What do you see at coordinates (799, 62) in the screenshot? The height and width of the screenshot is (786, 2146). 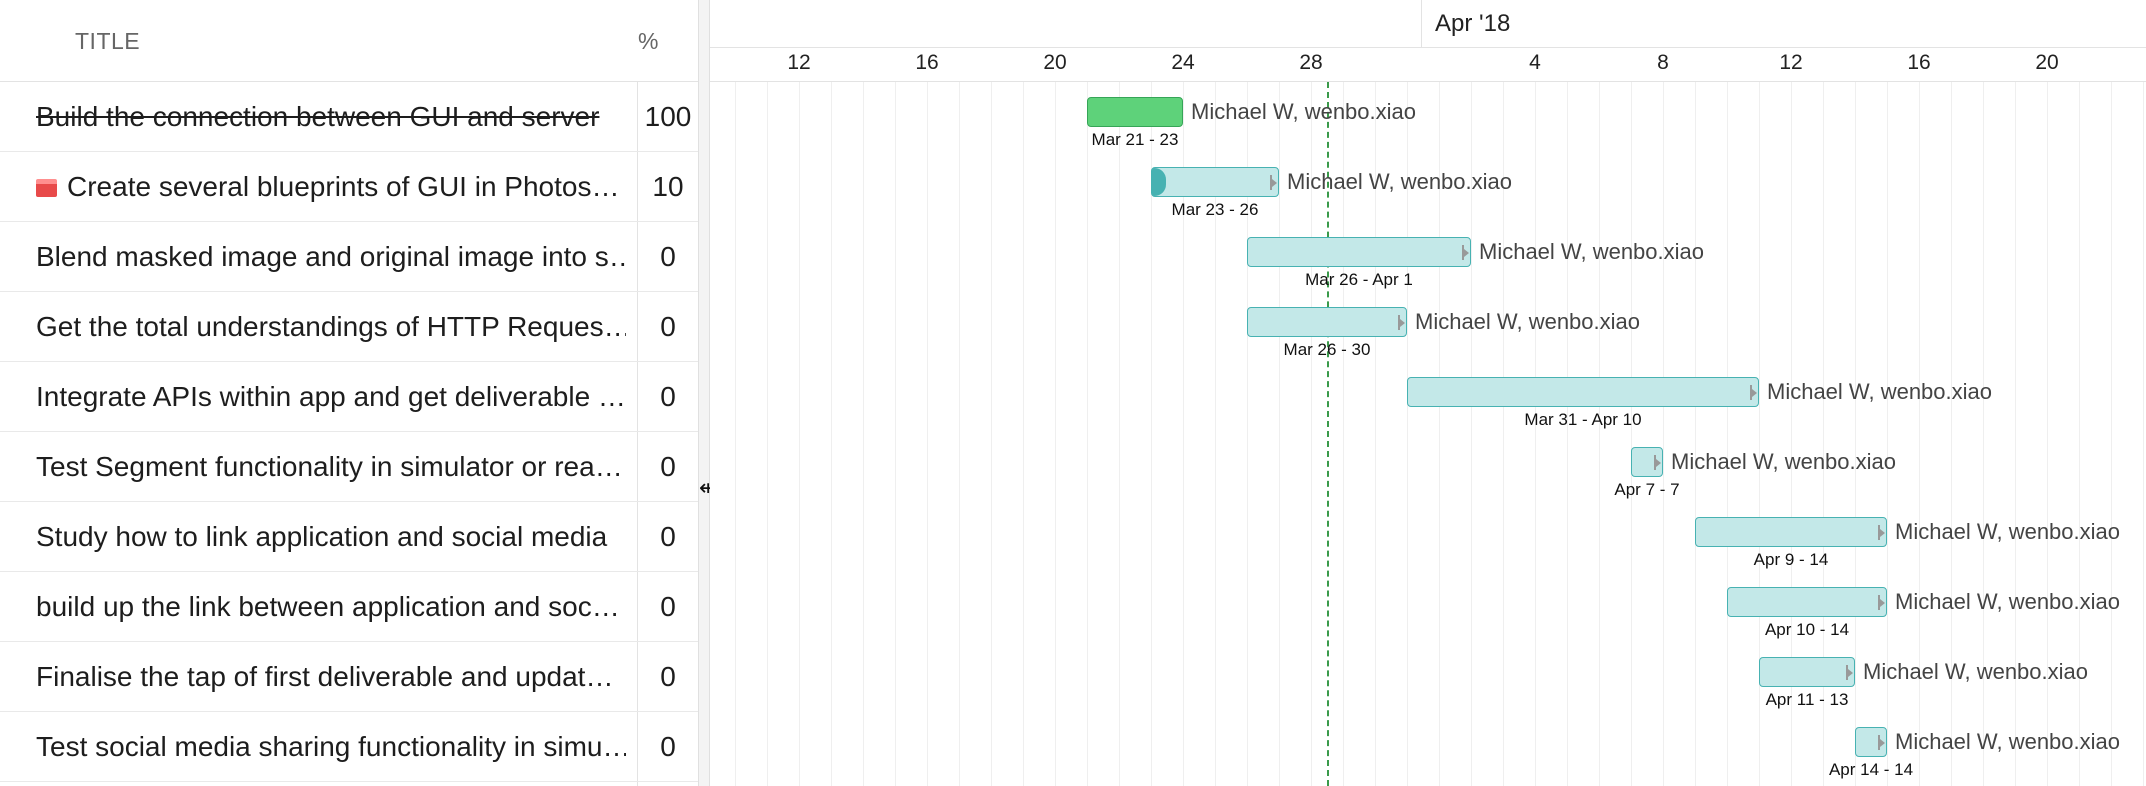 I see `day-tick-label: 12` at bounding box center [799, 62].